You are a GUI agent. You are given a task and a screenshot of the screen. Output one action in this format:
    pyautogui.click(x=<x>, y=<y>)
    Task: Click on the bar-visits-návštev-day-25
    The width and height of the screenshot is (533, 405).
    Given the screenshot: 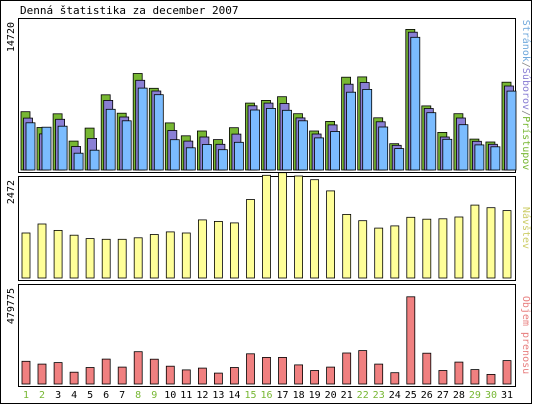 What is the action you would take?
    pyautogui.click(x=411, y=247)
    